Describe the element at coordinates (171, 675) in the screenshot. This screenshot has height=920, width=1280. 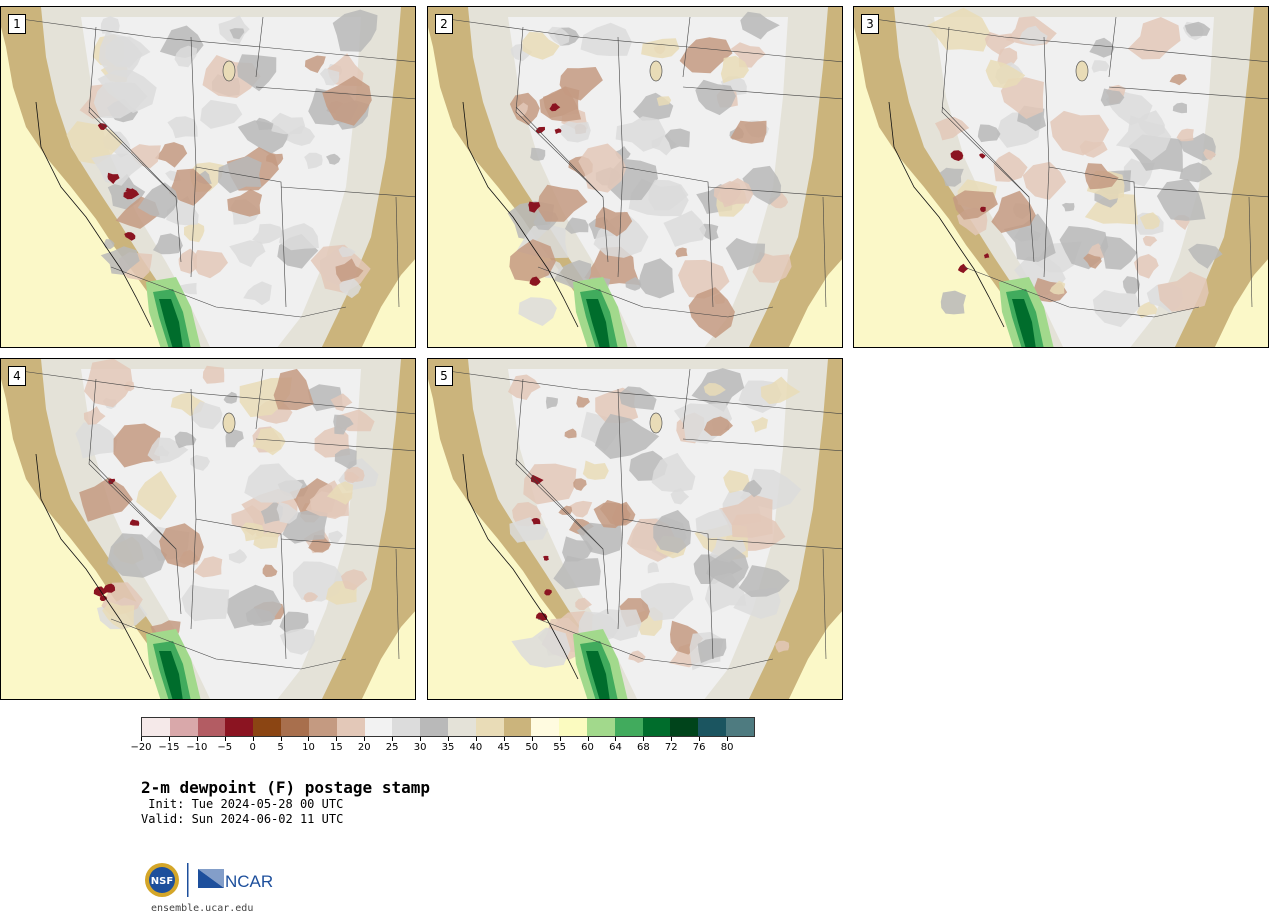
I see `moist-inner` at that location.